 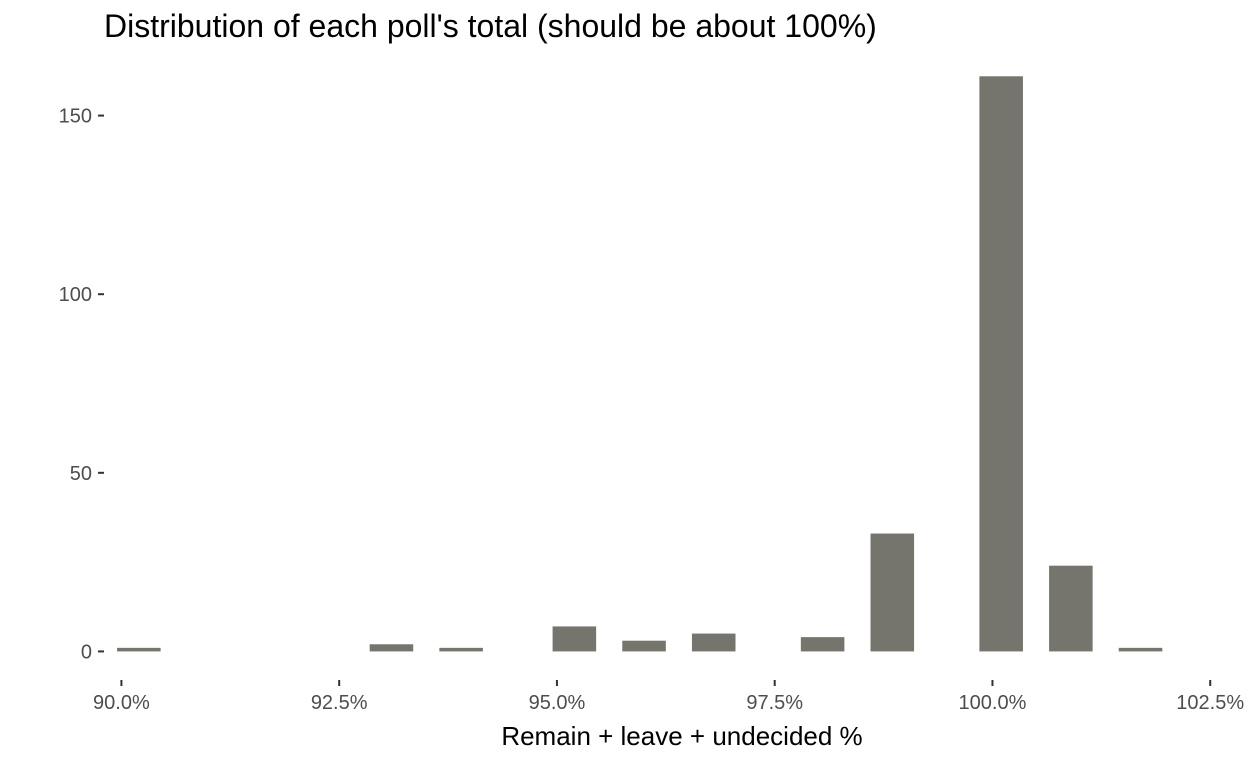 What do you see at coordinates (121, 703) in the screenshot?
I see `x-tick-label-0: 90.0%` at bounding box center [121, 703].